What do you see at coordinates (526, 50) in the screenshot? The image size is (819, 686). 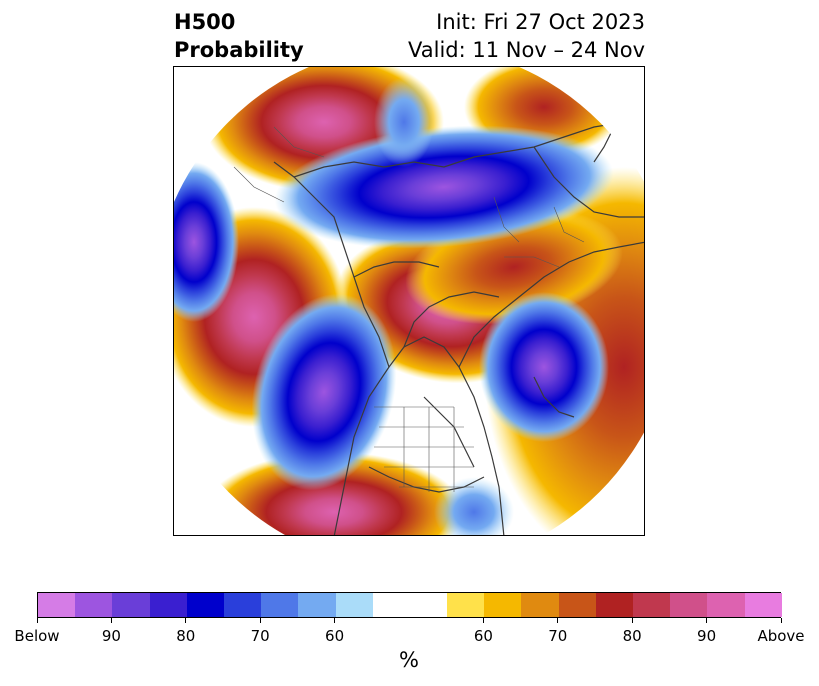 I see `valid-range: Valid: 11 Nov – 24 Nov` at bounding box center [526, 50].